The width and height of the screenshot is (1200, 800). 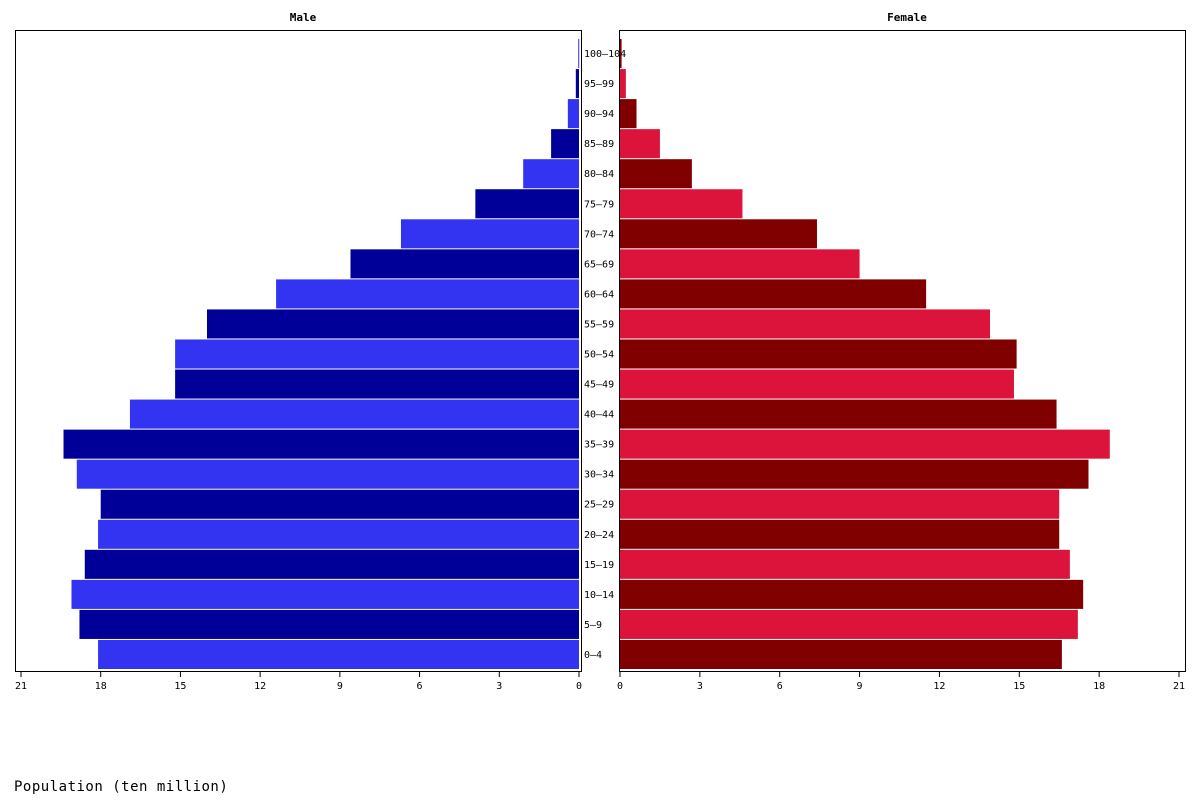 What do you see at coordinates (420, 686) in the screenshot?
I see `male-tick-label-6: 6` at bounding box center [420, 686].